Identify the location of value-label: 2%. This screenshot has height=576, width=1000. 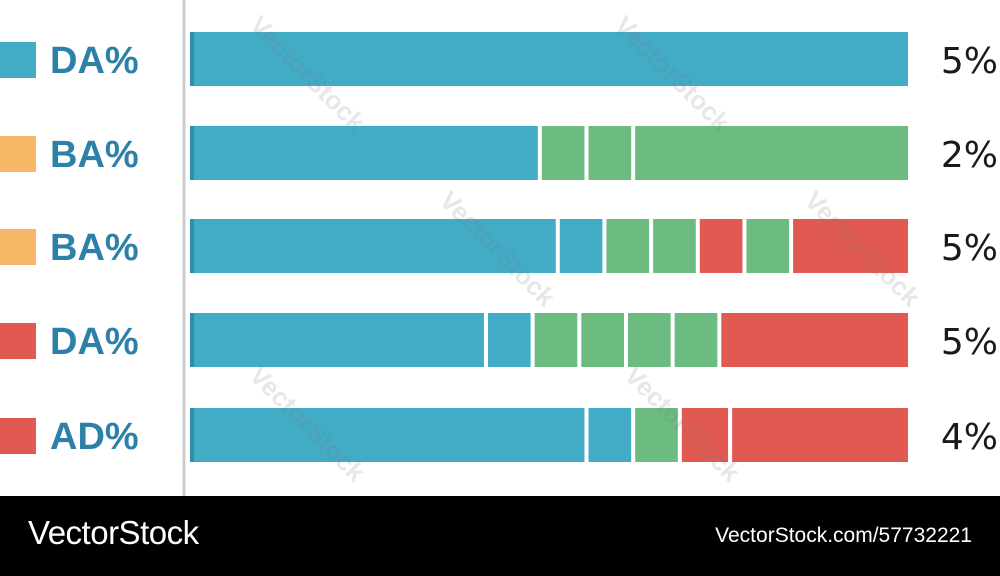
(969, 155).